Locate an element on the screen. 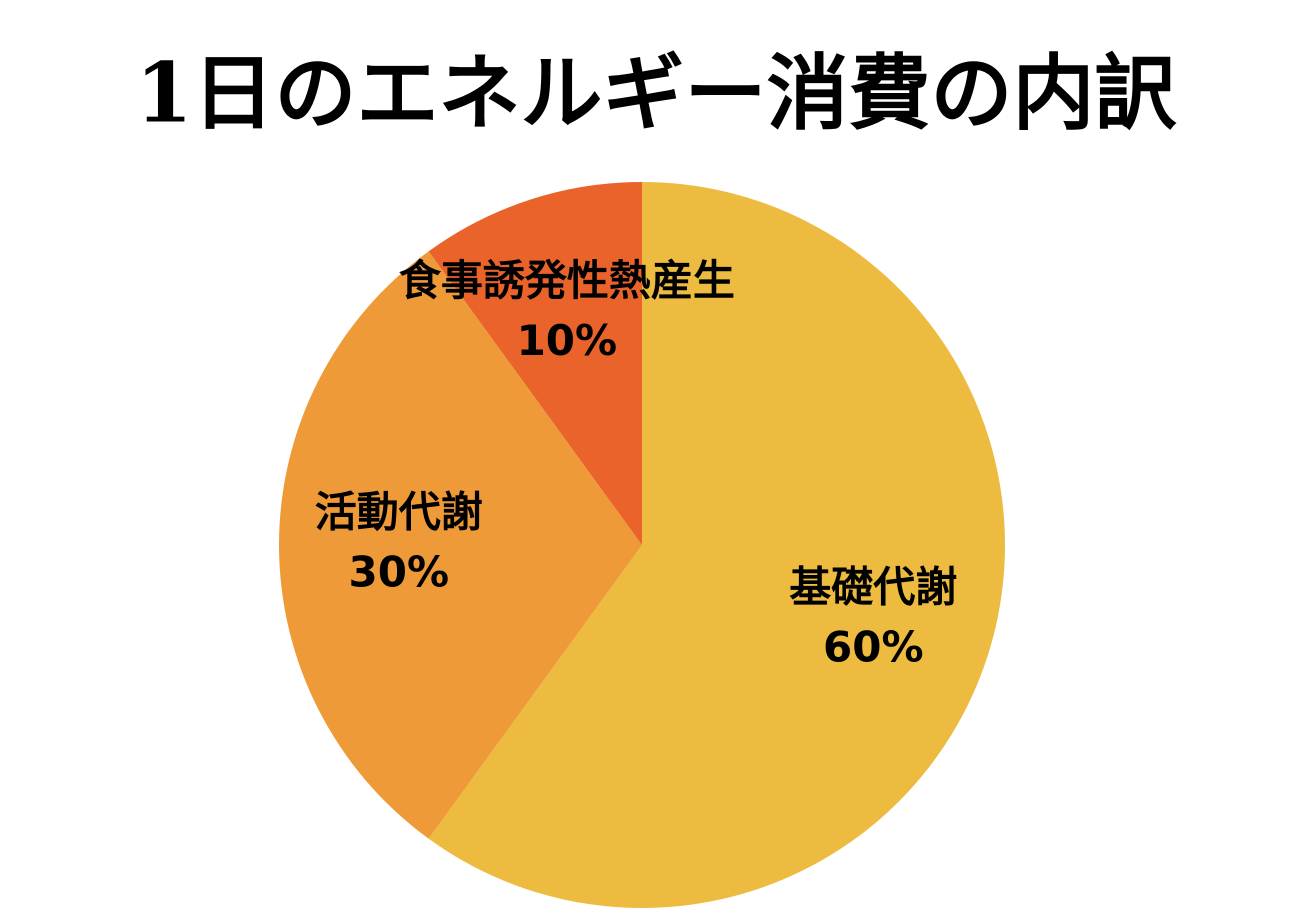 This screenshot has width=1312, height=922. slice-label: 食事誘発性熱産生 is located at coordinates (567, 280).